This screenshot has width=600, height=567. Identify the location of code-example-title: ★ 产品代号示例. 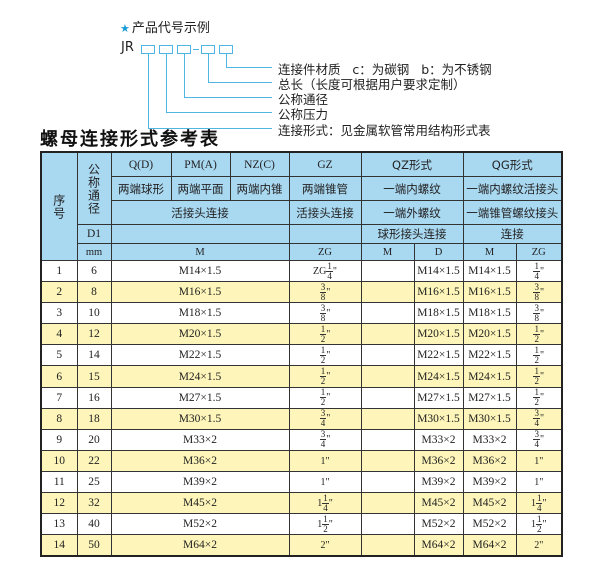
(165, 26).